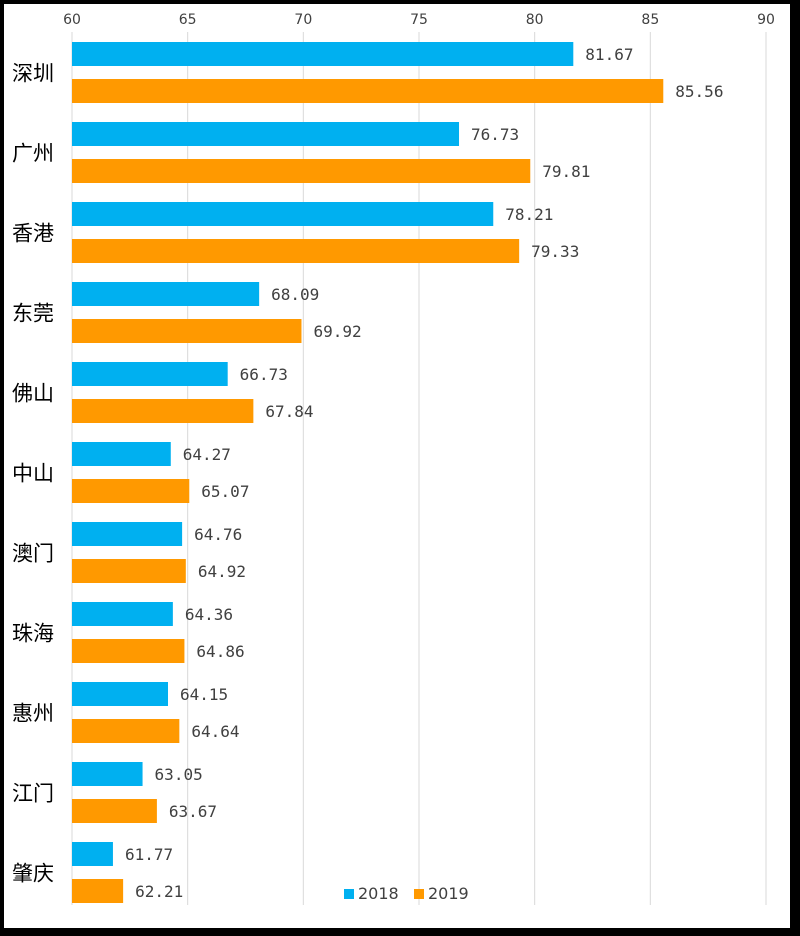 The width and height of the screenshot is (800, 936). I want to click on category-label-5: 中山, so click(33, 474).